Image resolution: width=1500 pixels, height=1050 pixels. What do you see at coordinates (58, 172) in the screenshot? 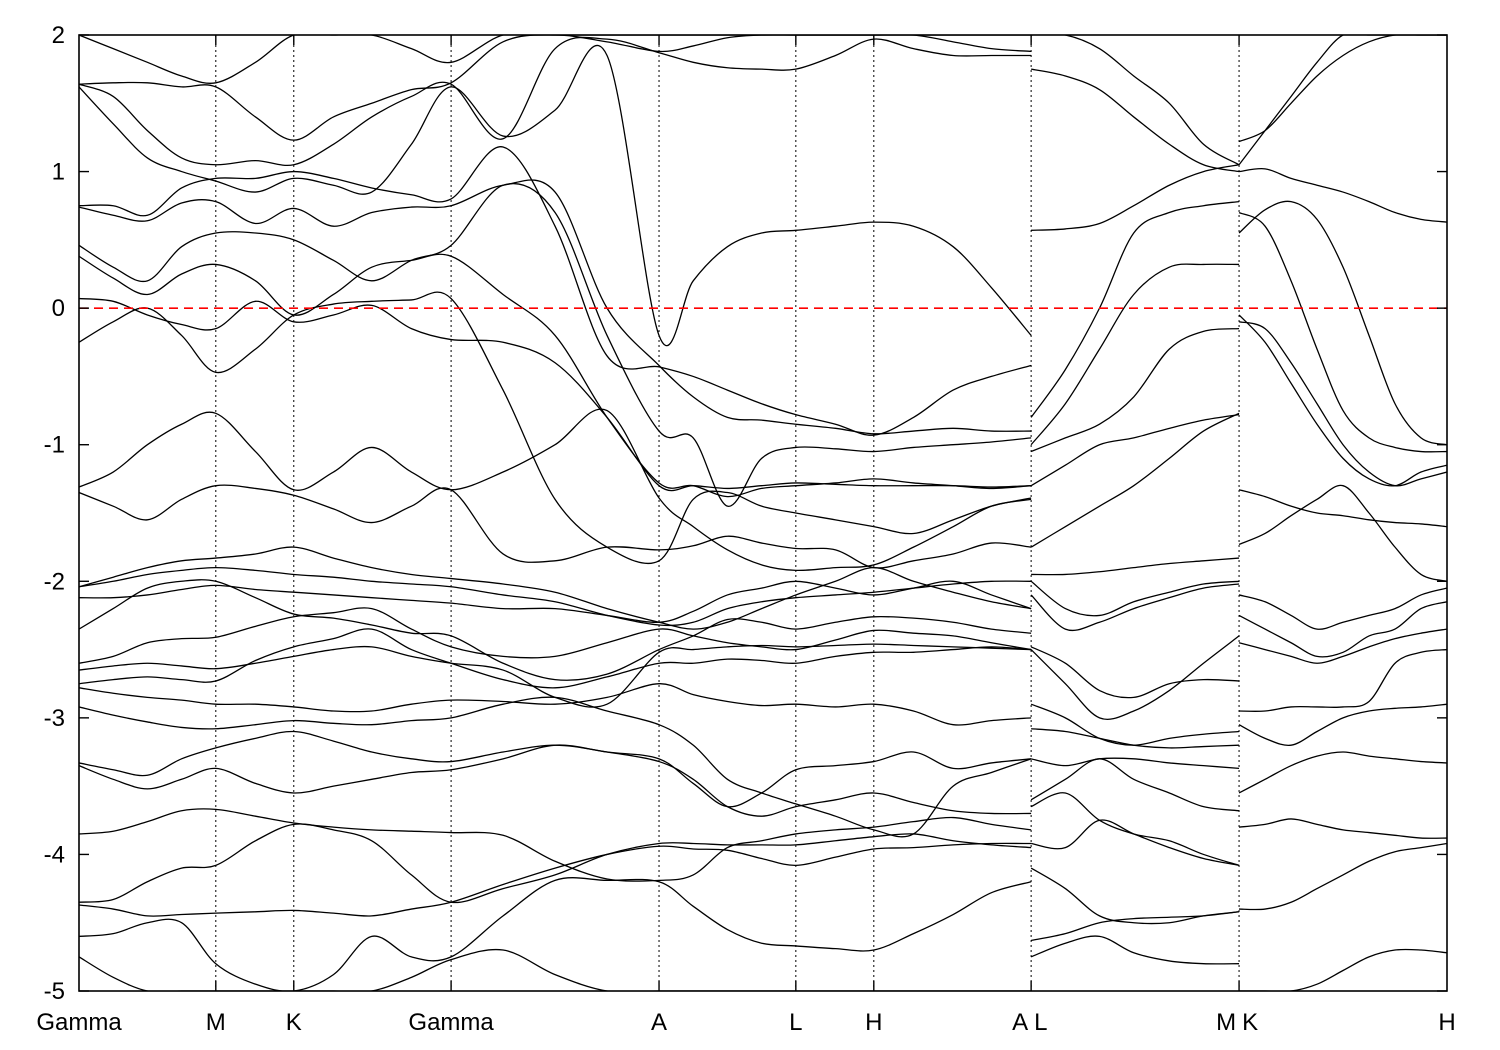
I see `y-tick-label: 1` at bounding box center [58, 172].